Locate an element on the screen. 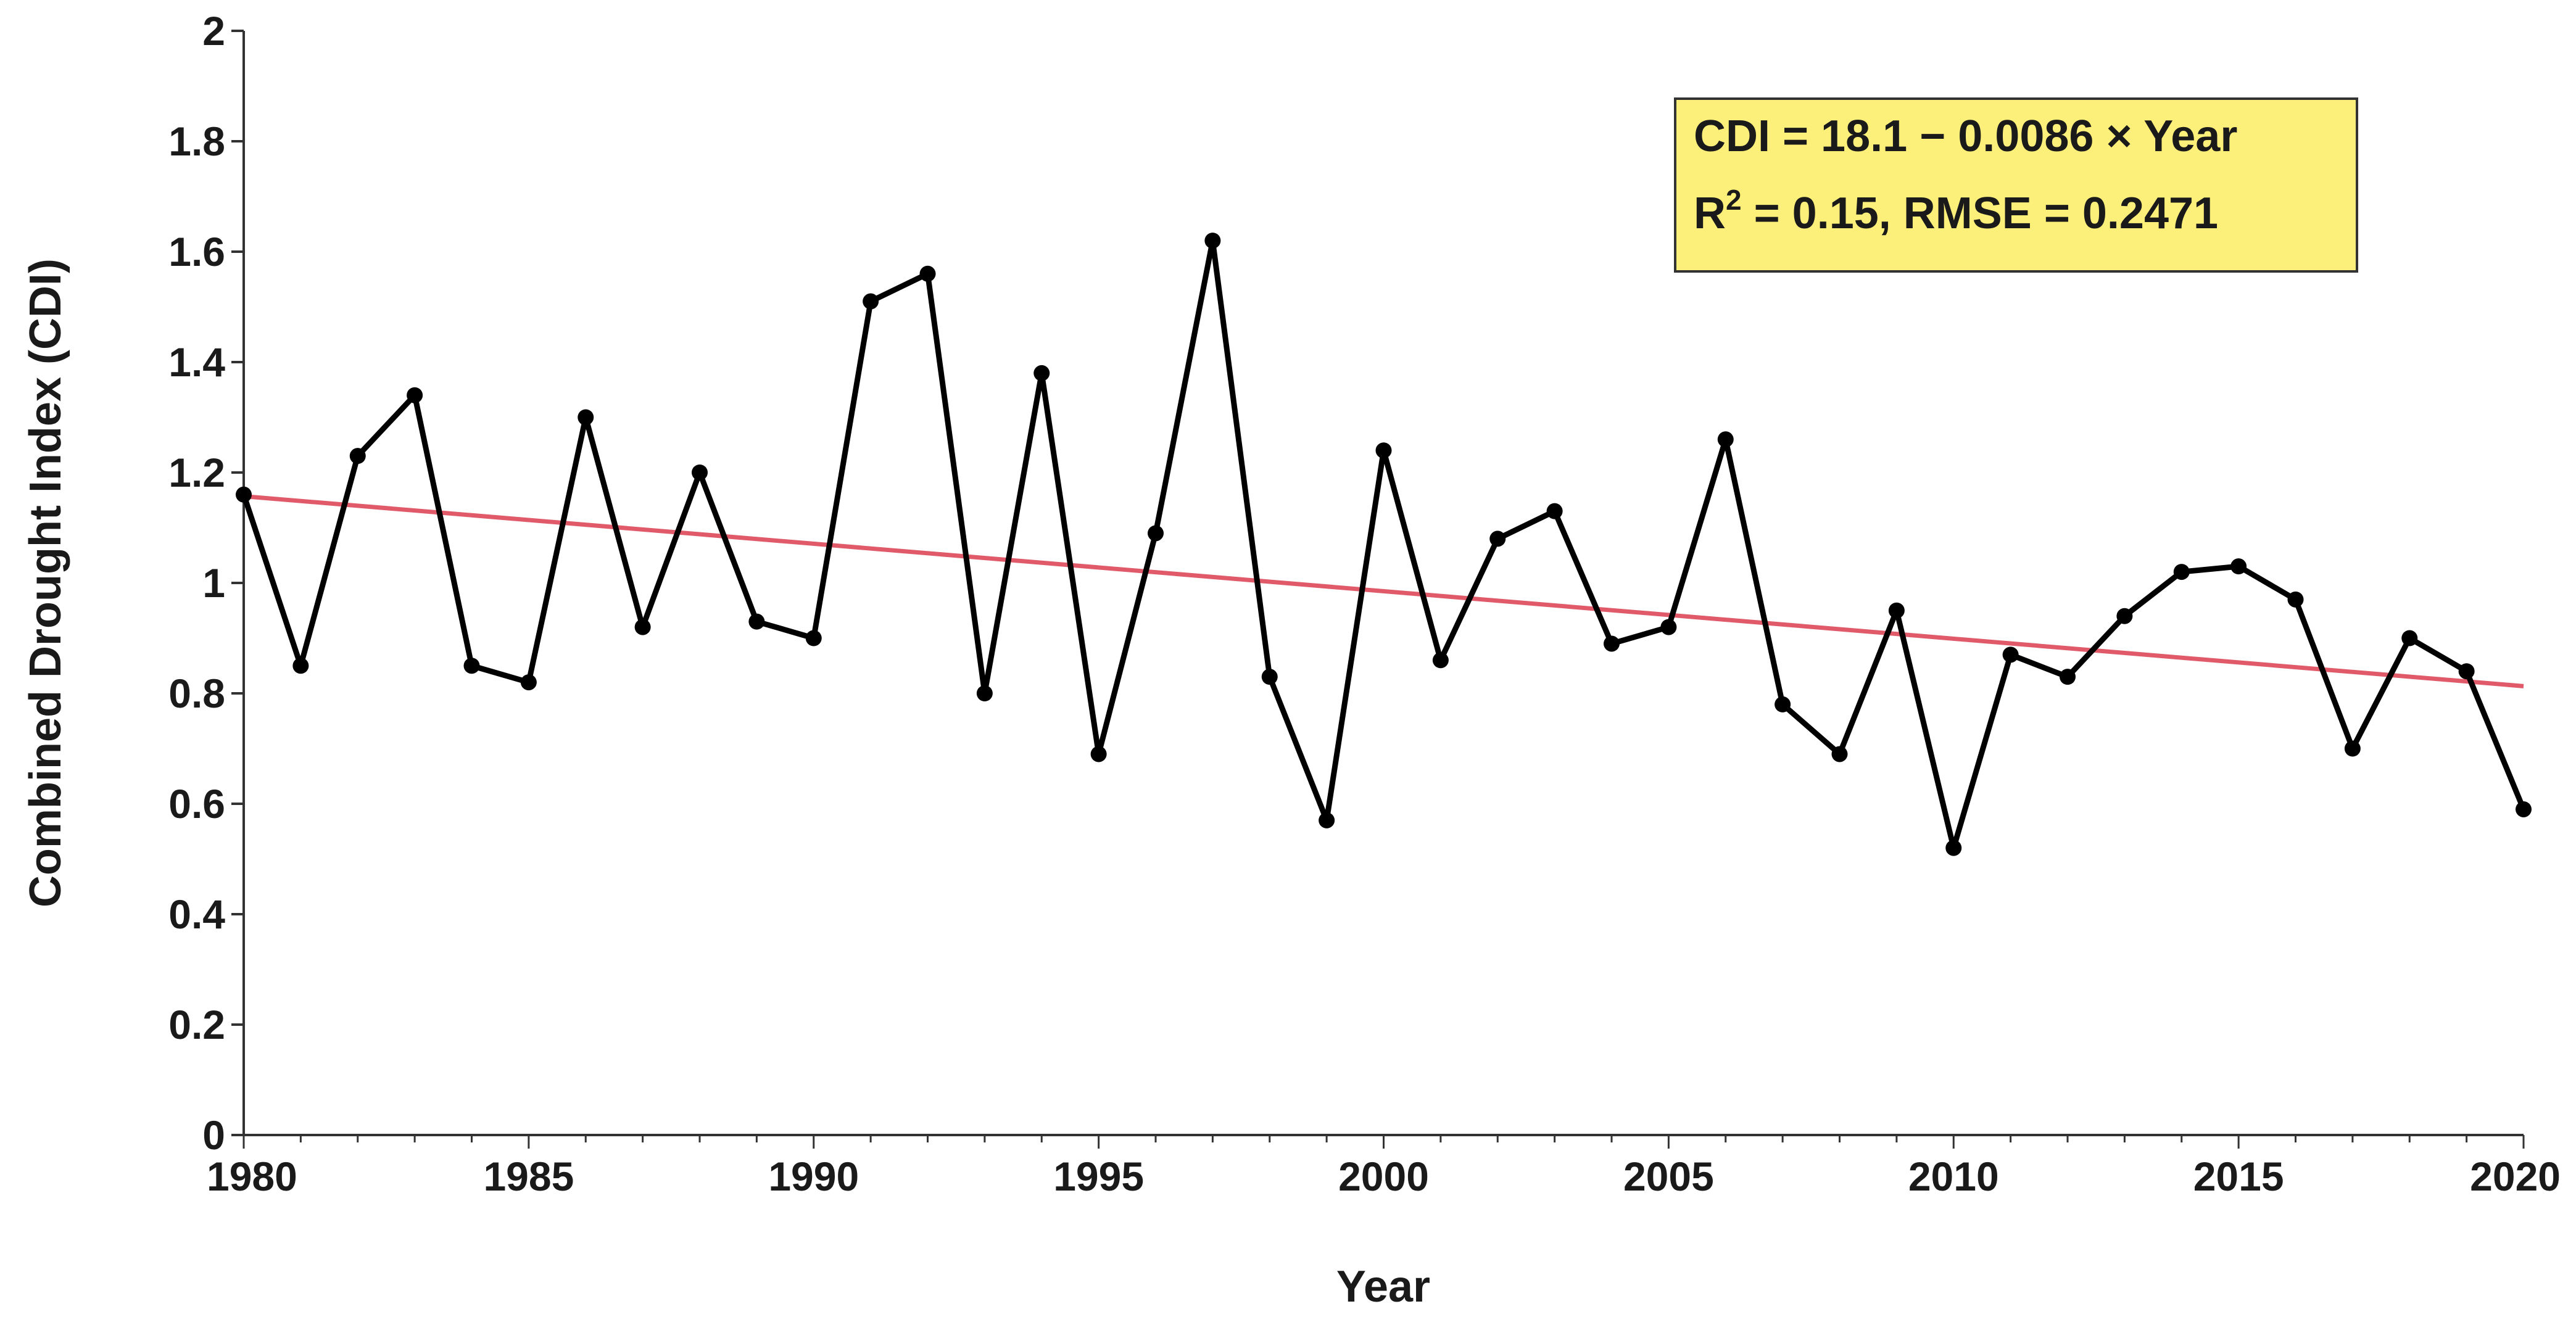  y-tick-label: 1 is located at coordinates (213, 583).